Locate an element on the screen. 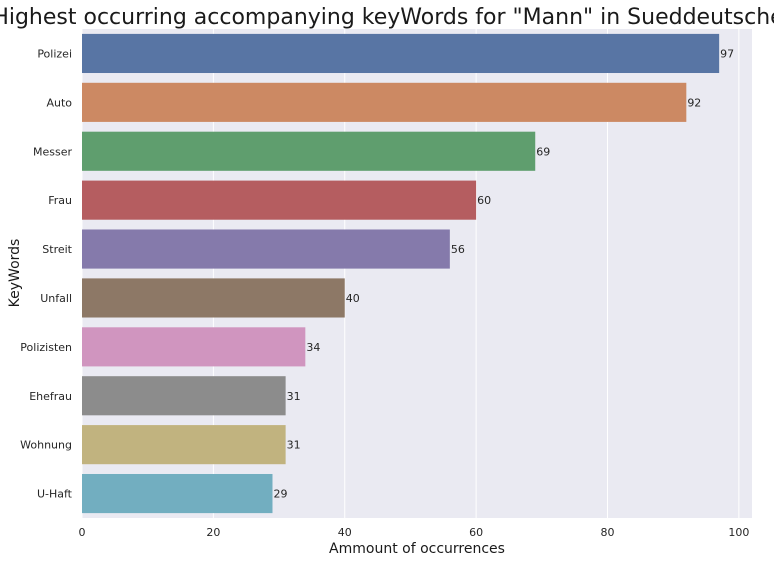 This screenshot has width=774, height=563. x-tick-label: 80 is located at coordinates (607, 532).